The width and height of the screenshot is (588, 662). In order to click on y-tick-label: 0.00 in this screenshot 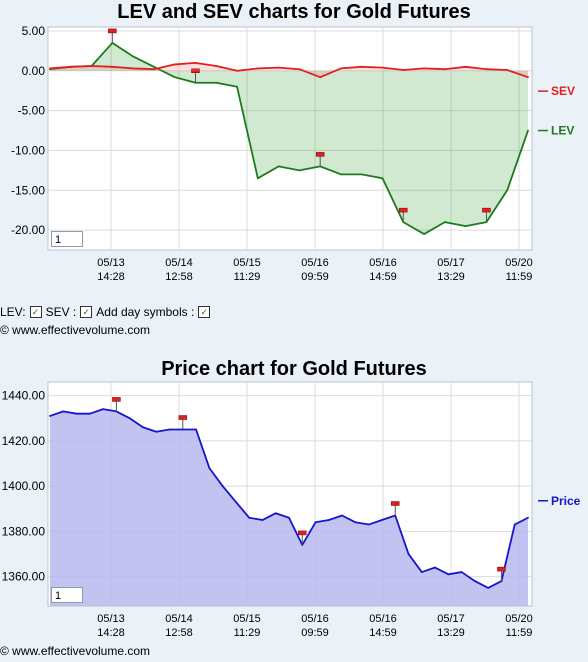, I will do `click(34, 71)`.